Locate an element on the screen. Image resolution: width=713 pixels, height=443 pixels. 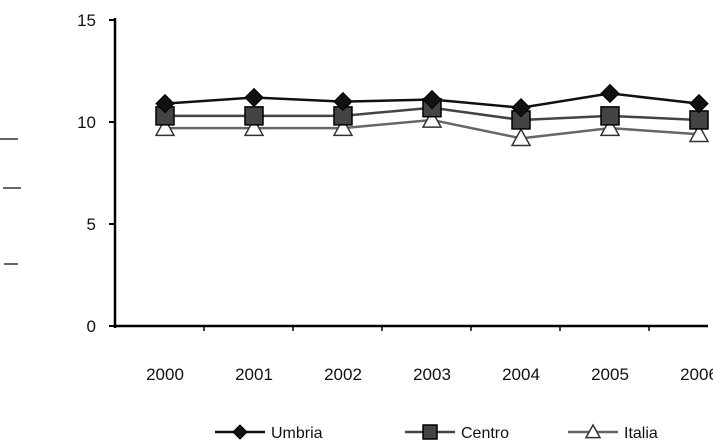
y-tick-label-15: 15 is located at coordinates (86, 20).